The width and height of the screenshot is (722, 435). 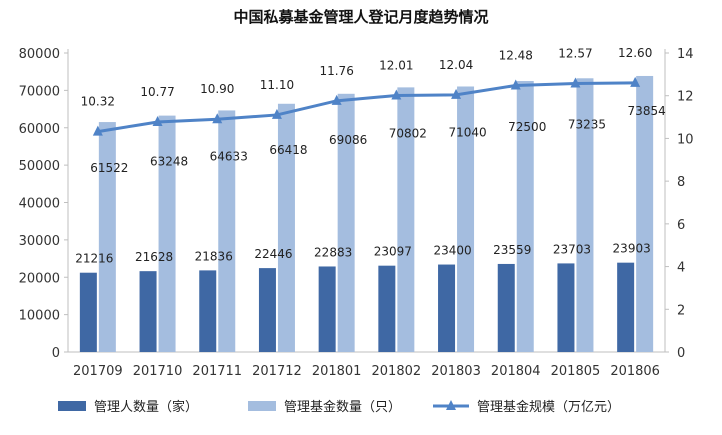 I want to click on data-label-fund-count: 61522, so click(x=109, y=168).